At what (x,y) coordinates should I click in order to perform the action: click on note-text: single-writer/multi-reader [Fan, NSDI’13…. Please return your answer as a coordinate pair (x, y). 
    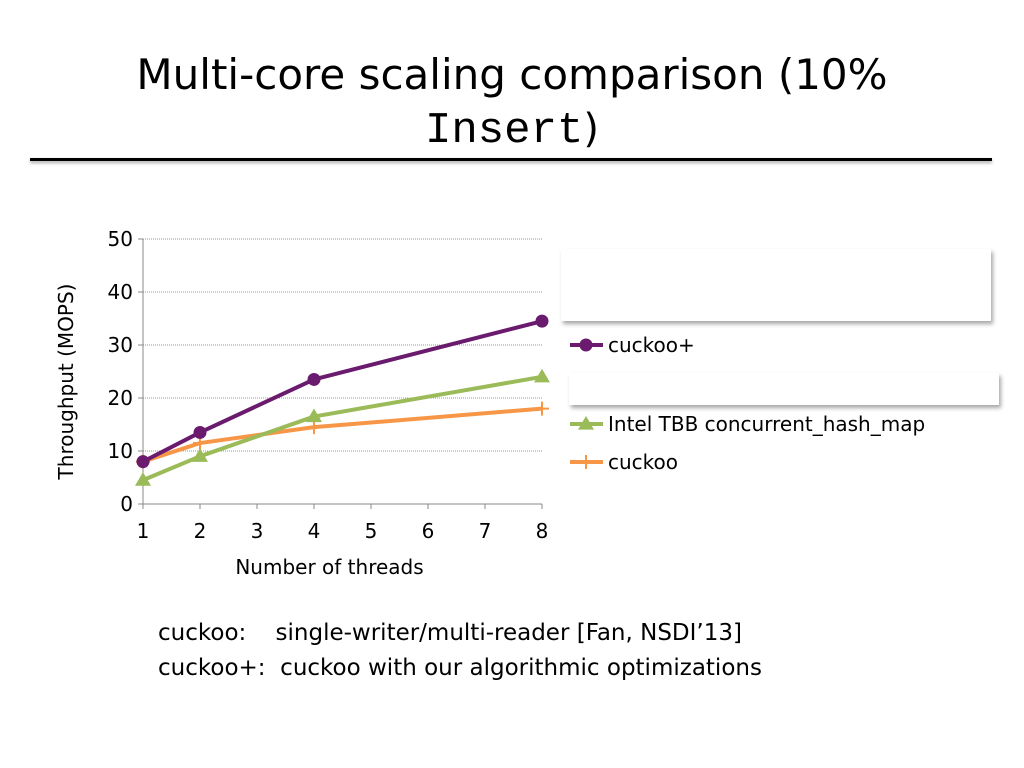
    Looking at the image, I should click on (508, 633).